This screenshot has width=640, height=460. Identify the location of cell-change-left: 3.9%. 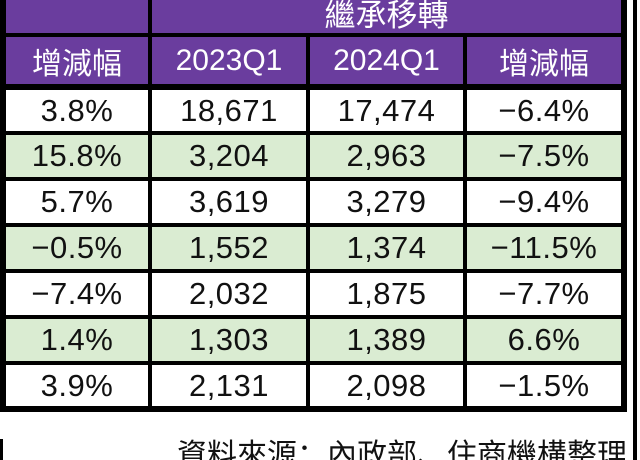
(76, 386).